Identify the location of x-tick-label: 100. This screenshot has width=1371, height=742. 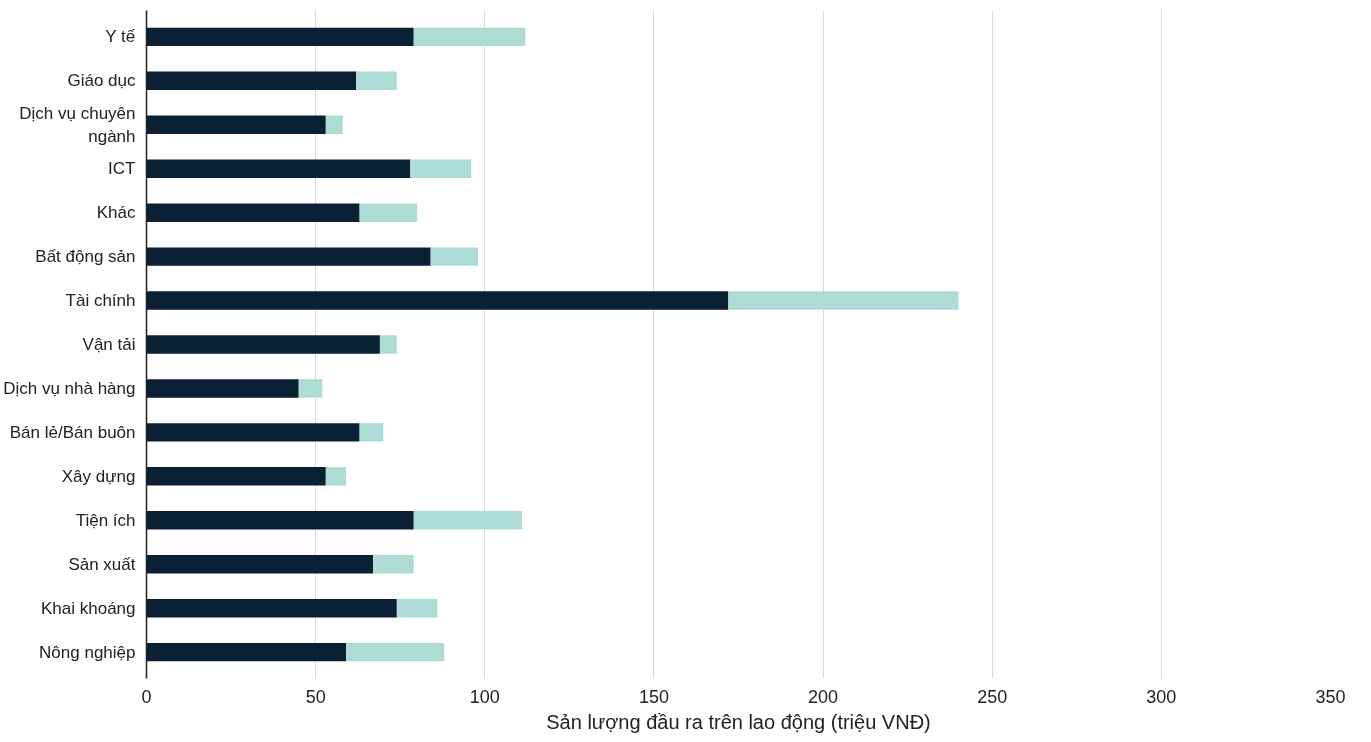
(484, 696).